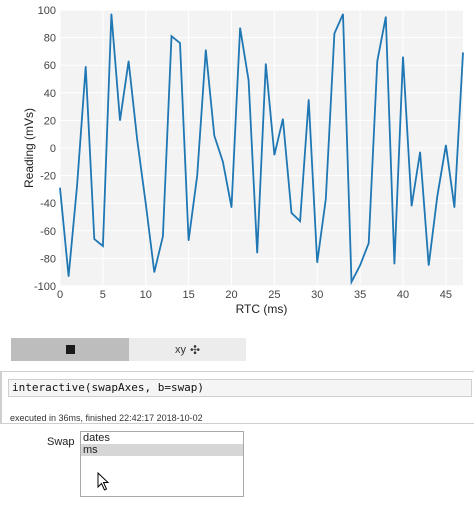 This screenshot has width=474, height=509. I want to click on xy-label: xy, so click(180, 349).